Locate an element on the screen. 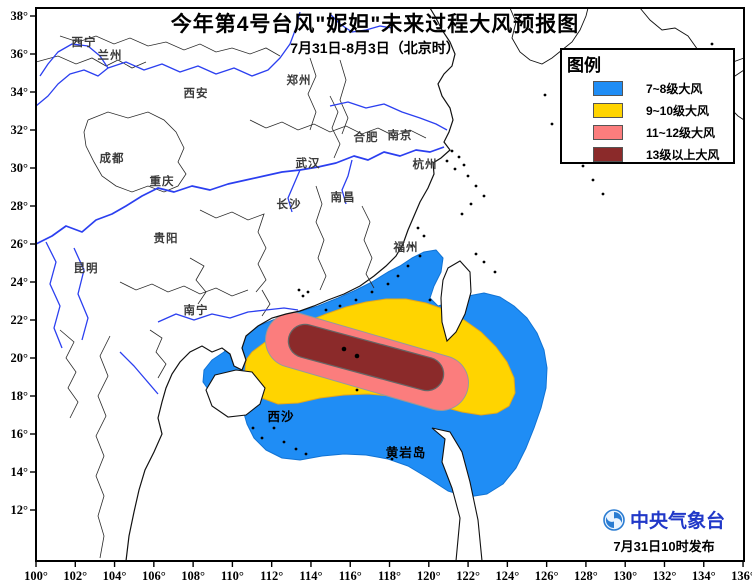 The width and height of the screenshot is (752, 588). issuer-block: 中央气象台 7月31日10时发布 is located at coordinates (664, 530).